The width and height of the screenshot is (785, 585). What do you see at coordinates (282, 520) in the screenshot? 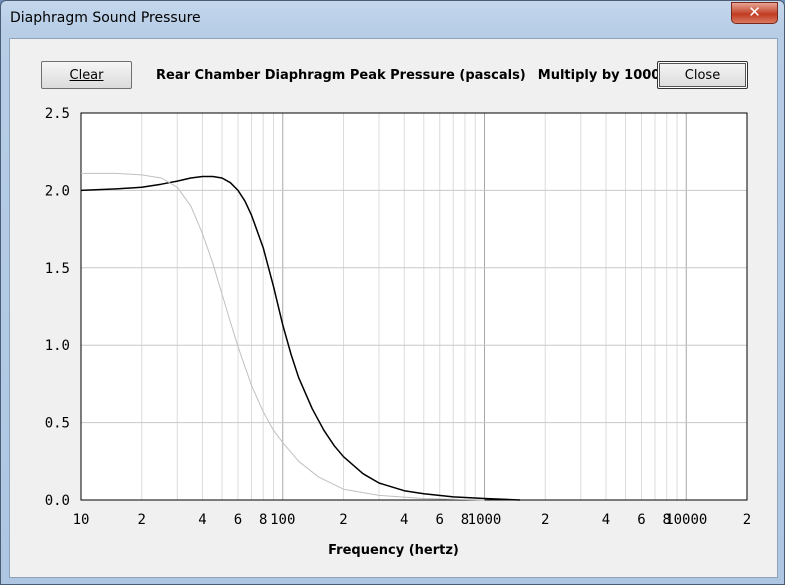
I see `x-tick-label: 100` at bounding box center [282, 520].